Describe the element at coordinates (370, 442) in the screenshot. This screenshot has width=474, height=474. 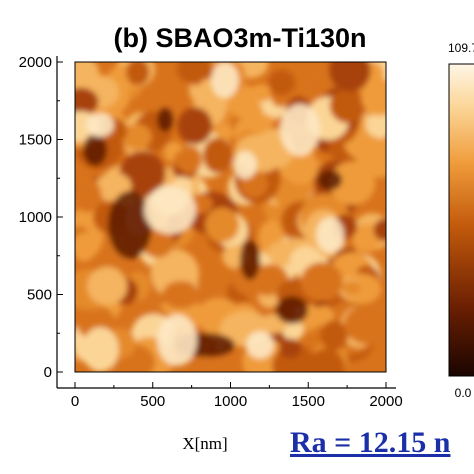
I see `roughness-annotation: Ra = 12.15 n` at that location.